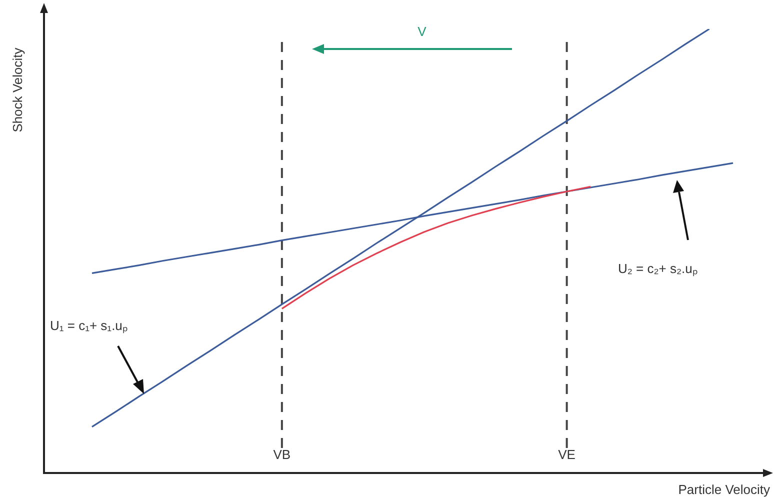 This screenshot has height=501, width=774. Describe the element at coordinates (567, 454) in the screenshot. I see `x-tick-label: VE` at that location.